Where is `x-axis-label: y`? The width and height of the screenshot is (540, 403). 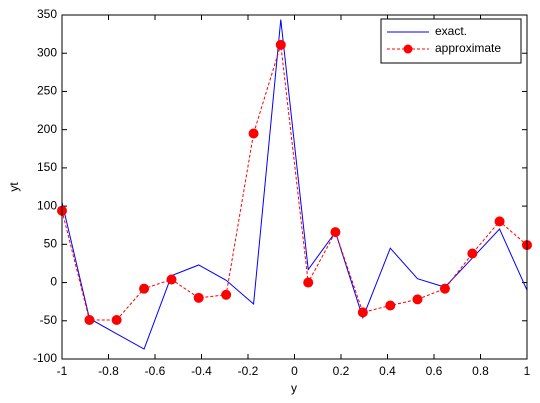 x-axis-label: y is located at coordinates (294, 388).